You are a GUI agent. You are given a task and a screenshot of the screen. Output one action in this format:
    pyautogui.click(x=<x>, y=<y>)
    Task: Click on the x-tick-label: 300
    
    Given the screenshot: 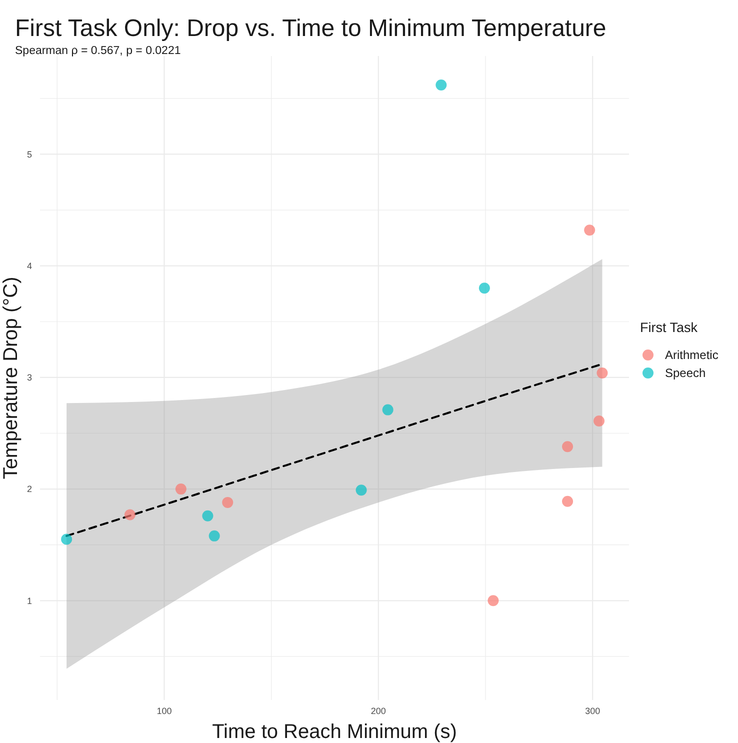 What is the action you would take?
    pyautogui.click(x=592, y=711)
    